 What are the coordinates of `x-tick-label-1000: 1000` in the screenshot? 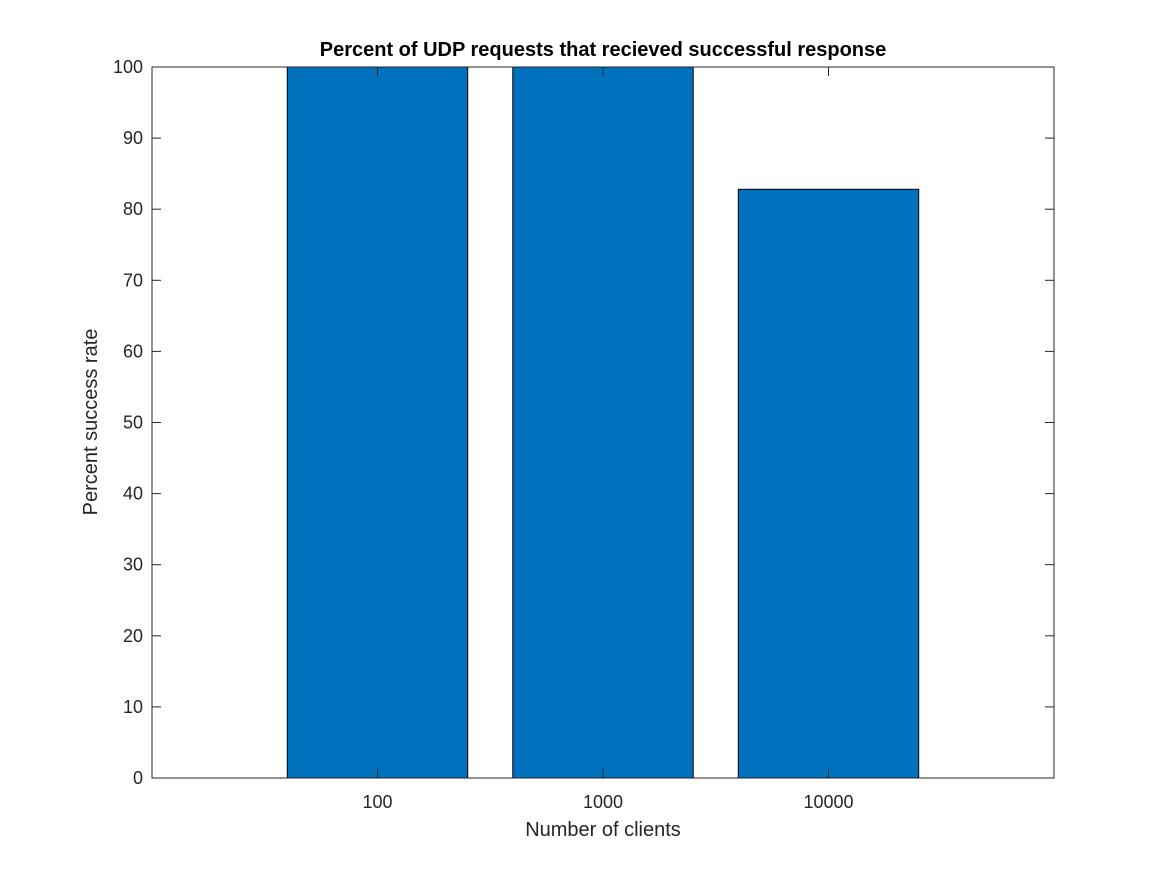 It's located at (603, 802).